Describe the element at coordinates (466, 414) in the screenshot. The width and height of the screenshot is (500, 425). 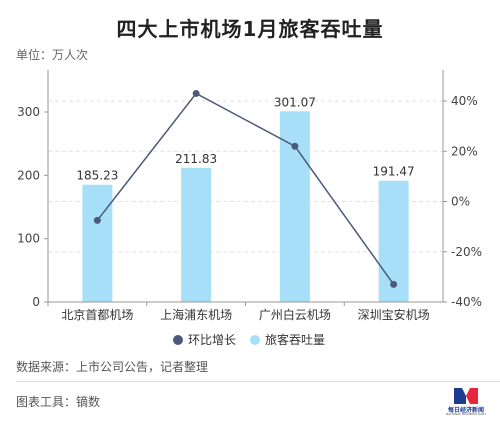
I see `brand-logo-subtext: NATIONAL BUSINESS DAILY` at that location.